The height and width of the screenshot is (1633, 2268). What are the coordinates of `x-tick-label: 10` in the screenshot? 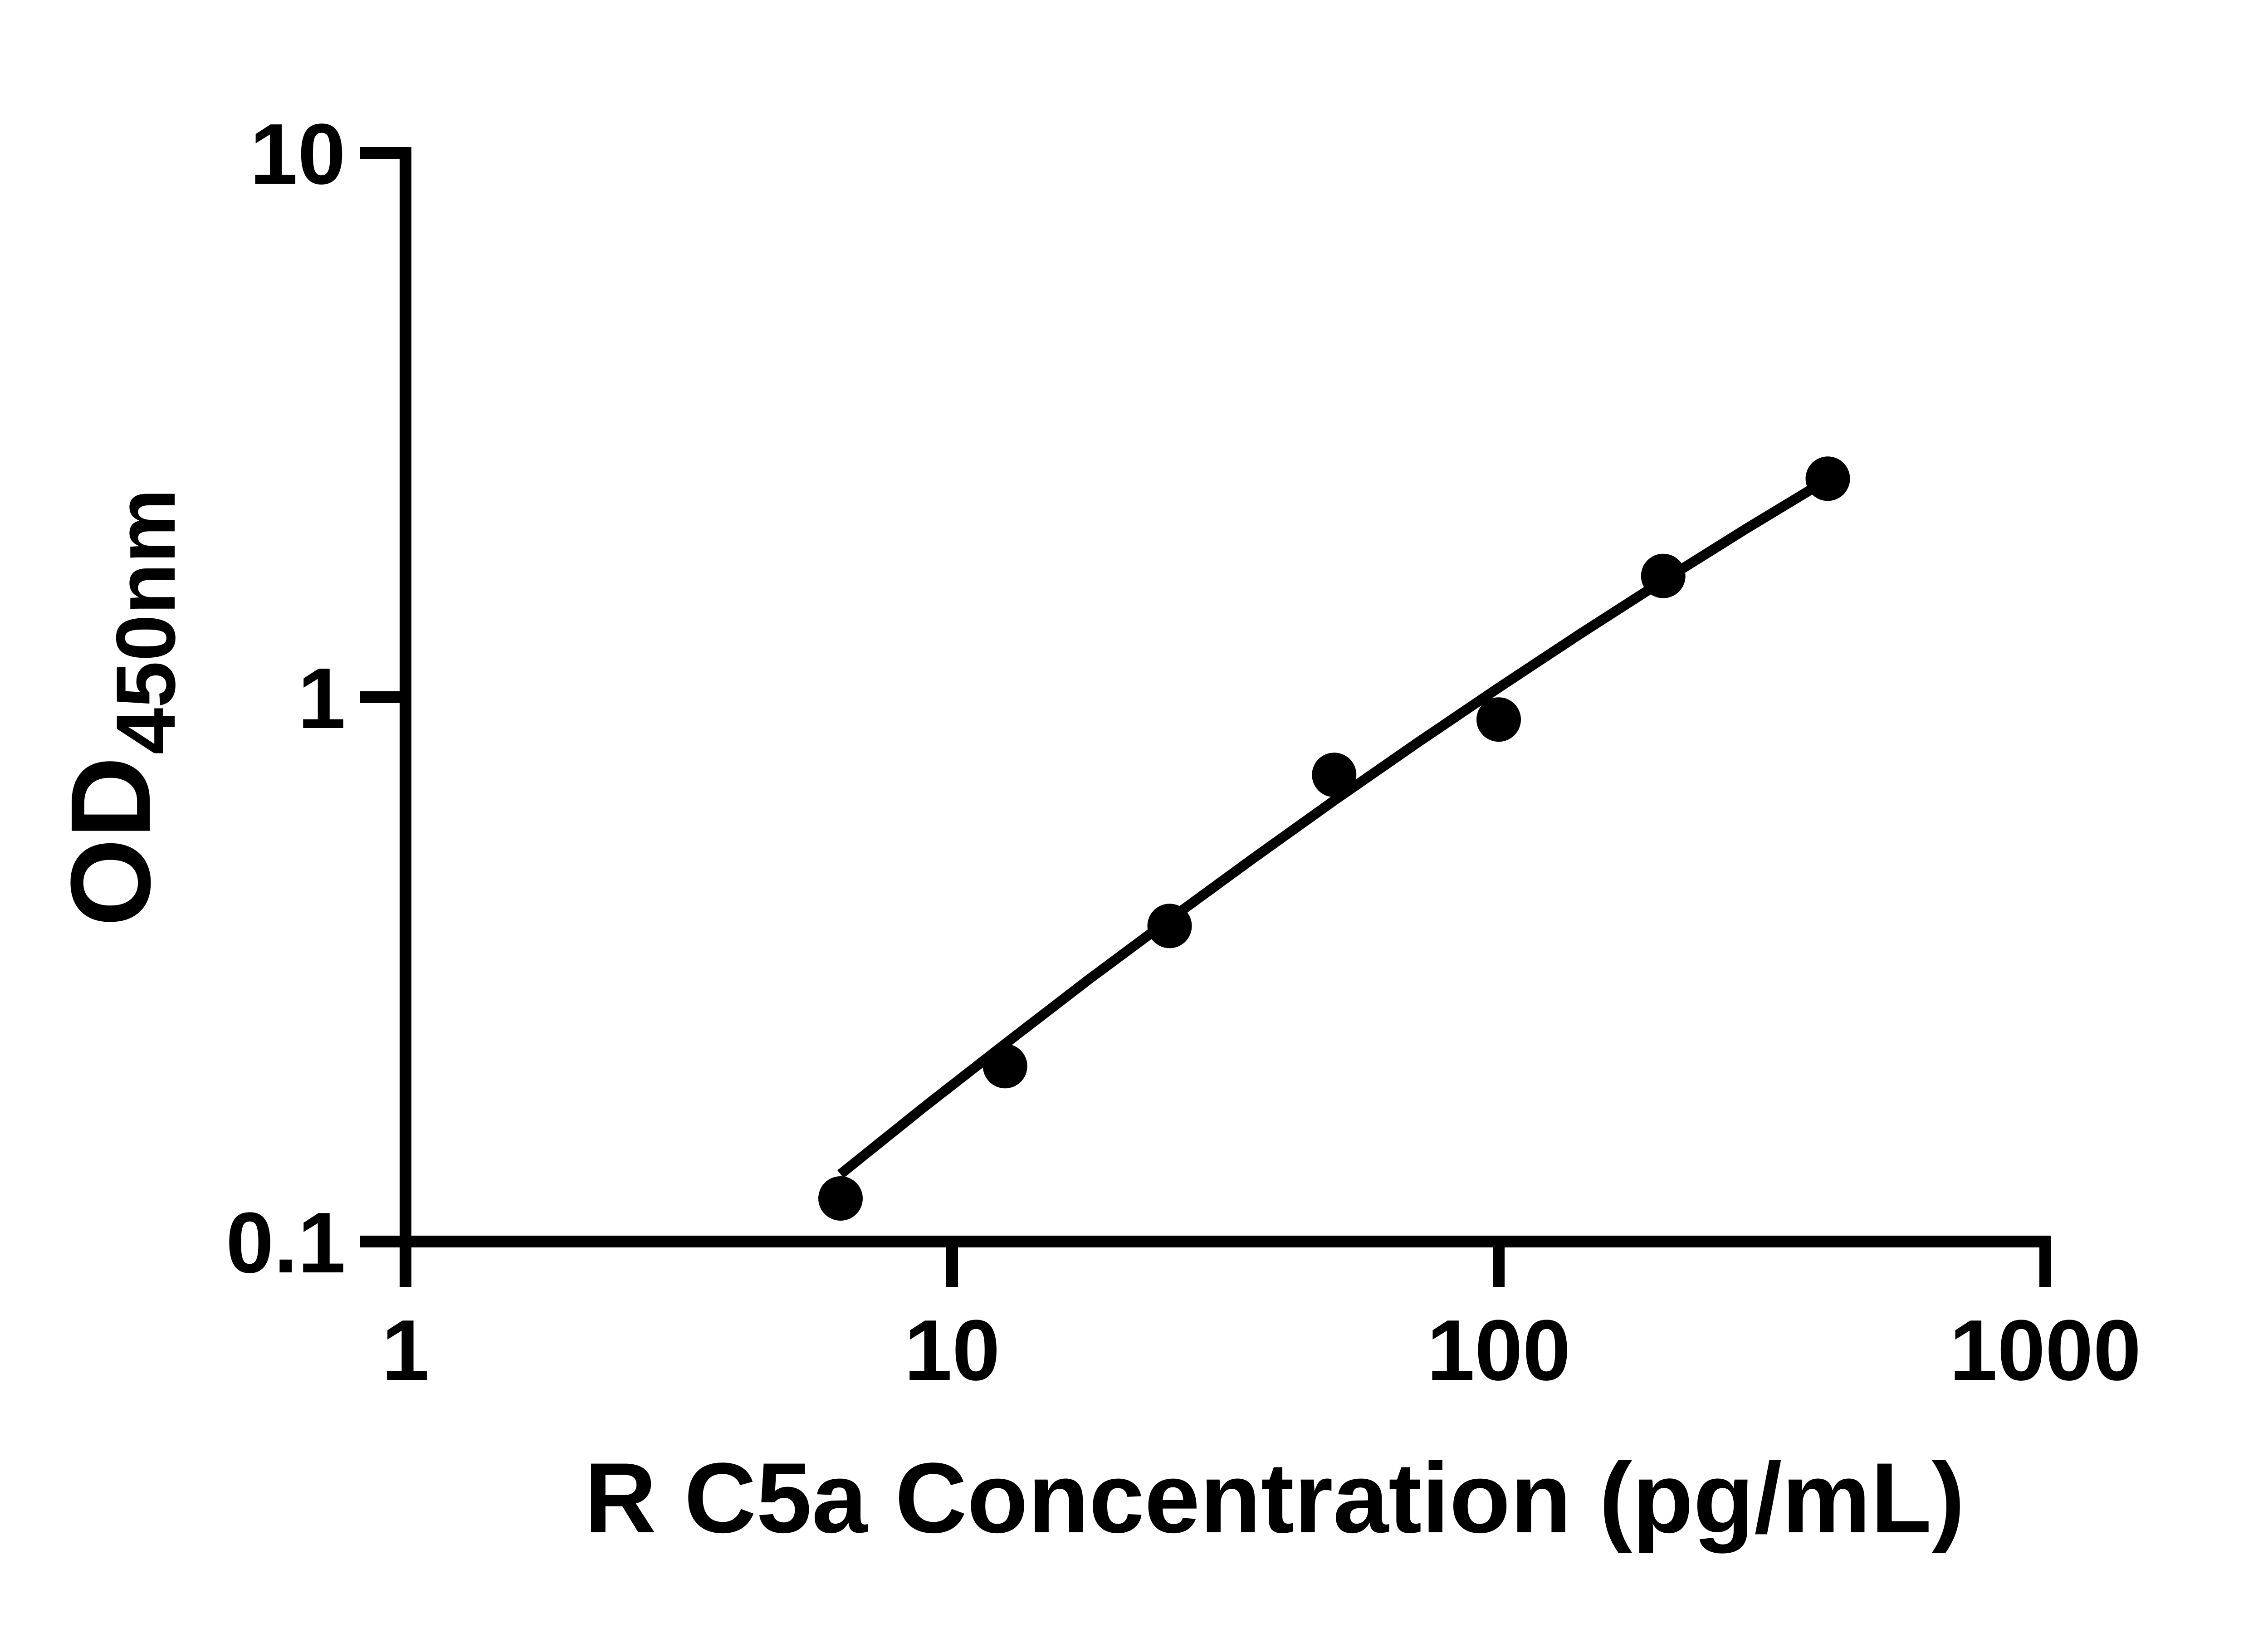 It's located at (952, 1350).